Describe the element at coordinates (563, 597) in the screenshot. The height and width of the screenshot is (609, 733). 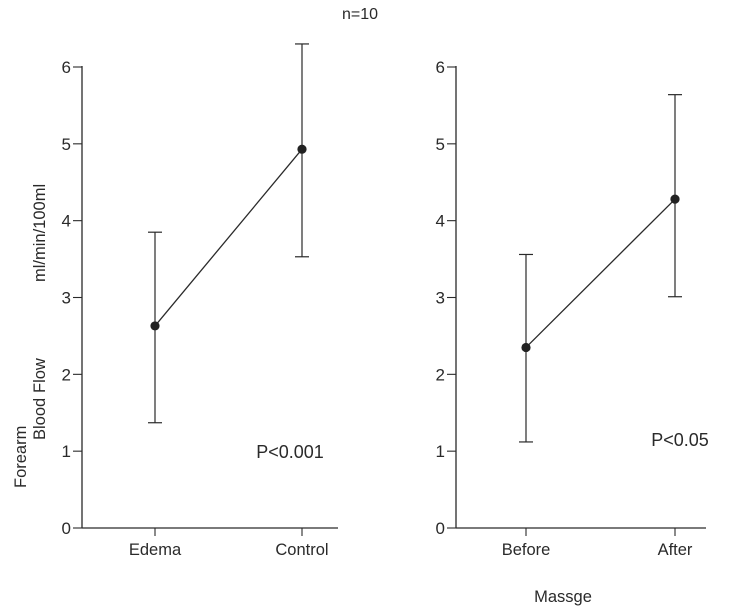
I see `x-axis-label: Massge` at that location.